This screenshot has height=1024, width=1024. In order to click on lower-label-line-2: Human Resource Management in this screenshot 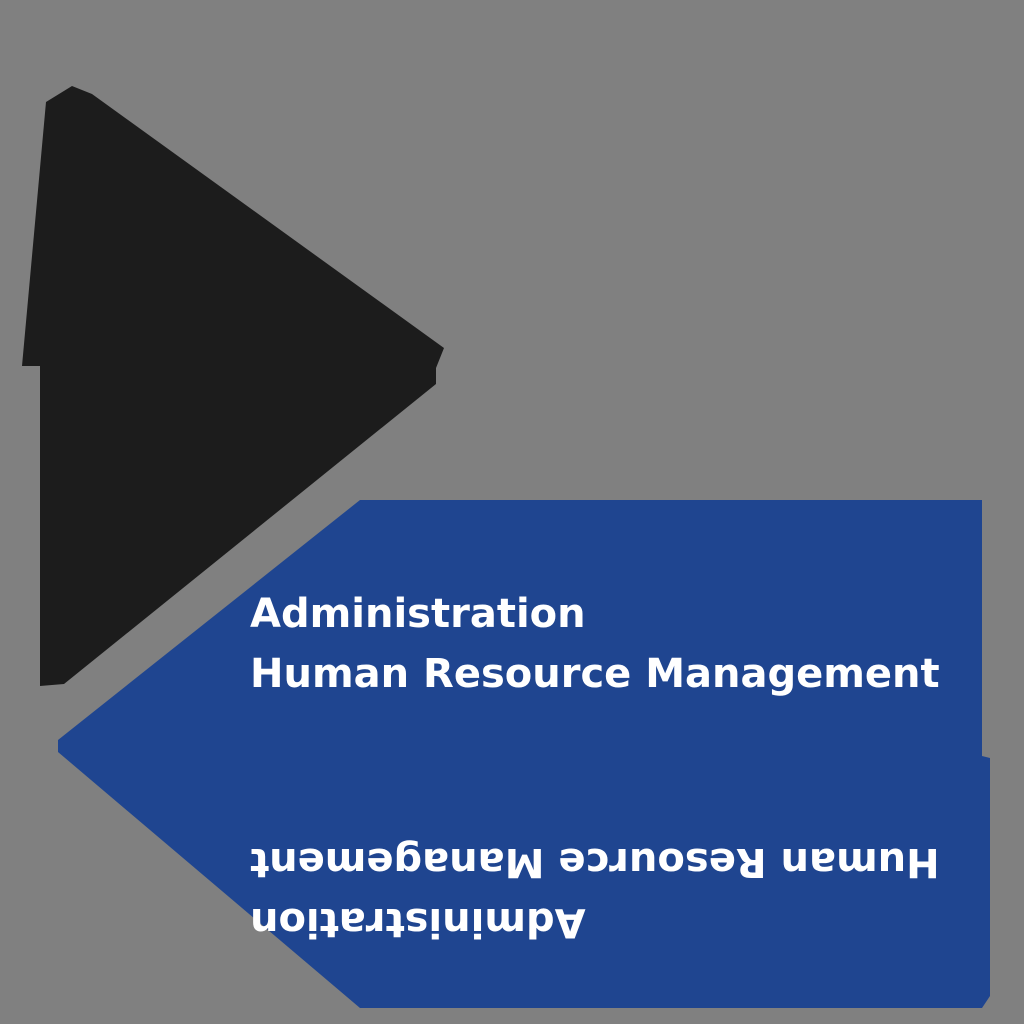, I will do `click(595, 862)`.